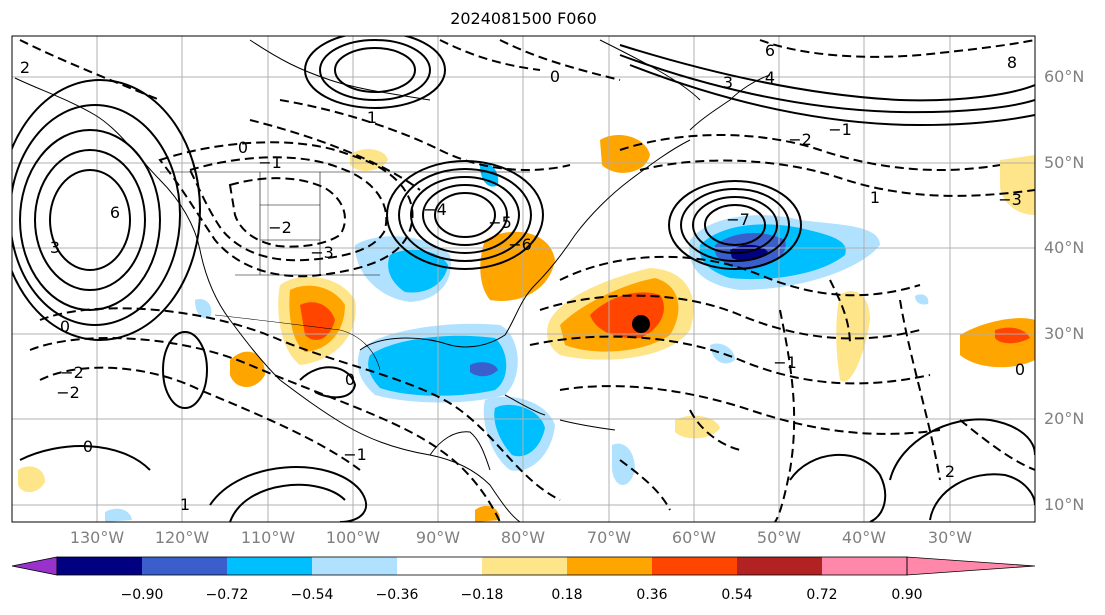 The height and width of the screenshot is (615, 1105). What do you see at coordinates (950, 537) in the screenshot?
I see `lon-label-30w: 30°W` at bounding box center [950, 537].